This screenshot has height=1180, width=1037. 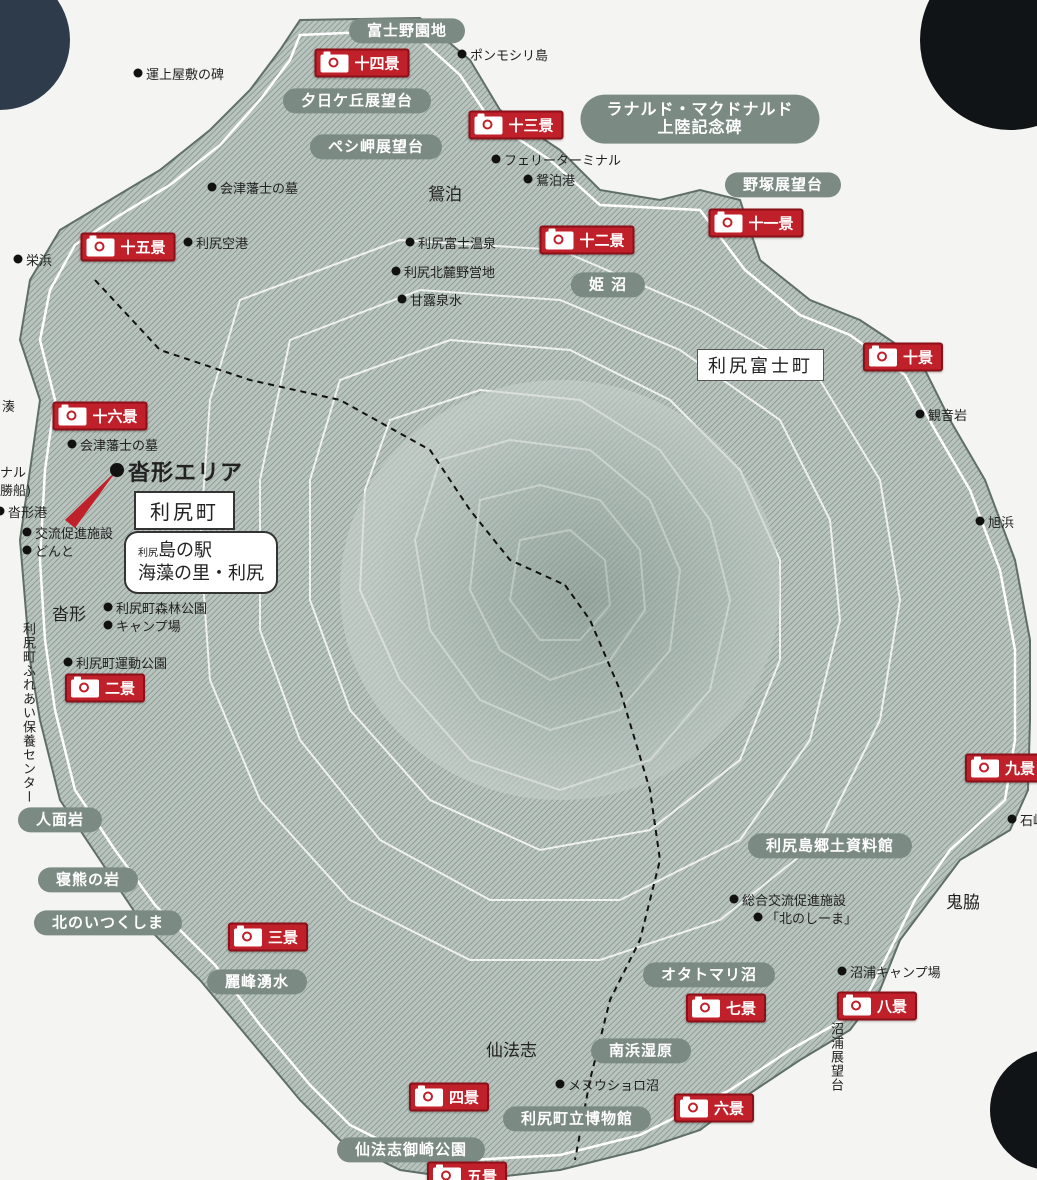 I want to click on landmark-pill: 北のいつくしま, so click(x=108, y=923).